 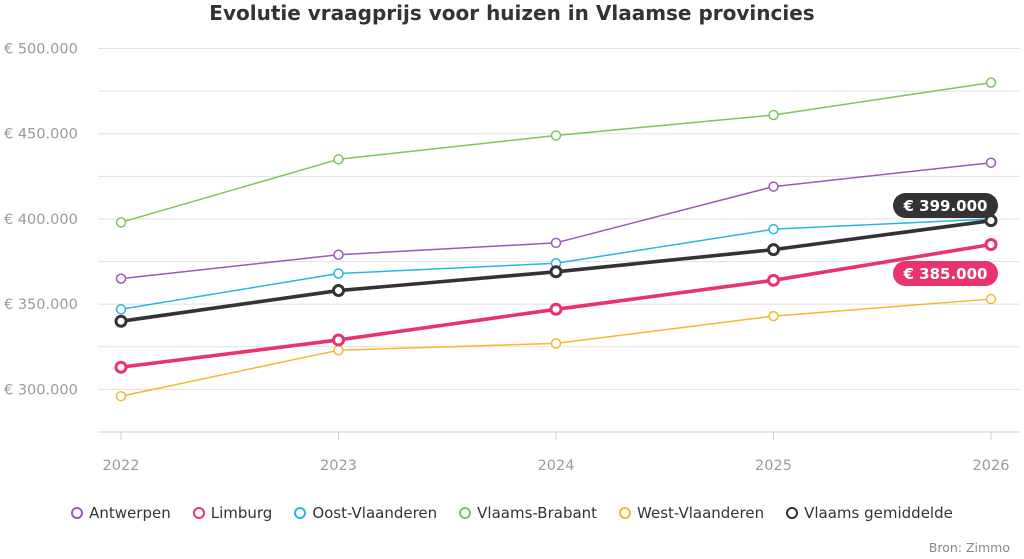 I want to click on legend-label: Antwerpen, so click(x=130, y=513).